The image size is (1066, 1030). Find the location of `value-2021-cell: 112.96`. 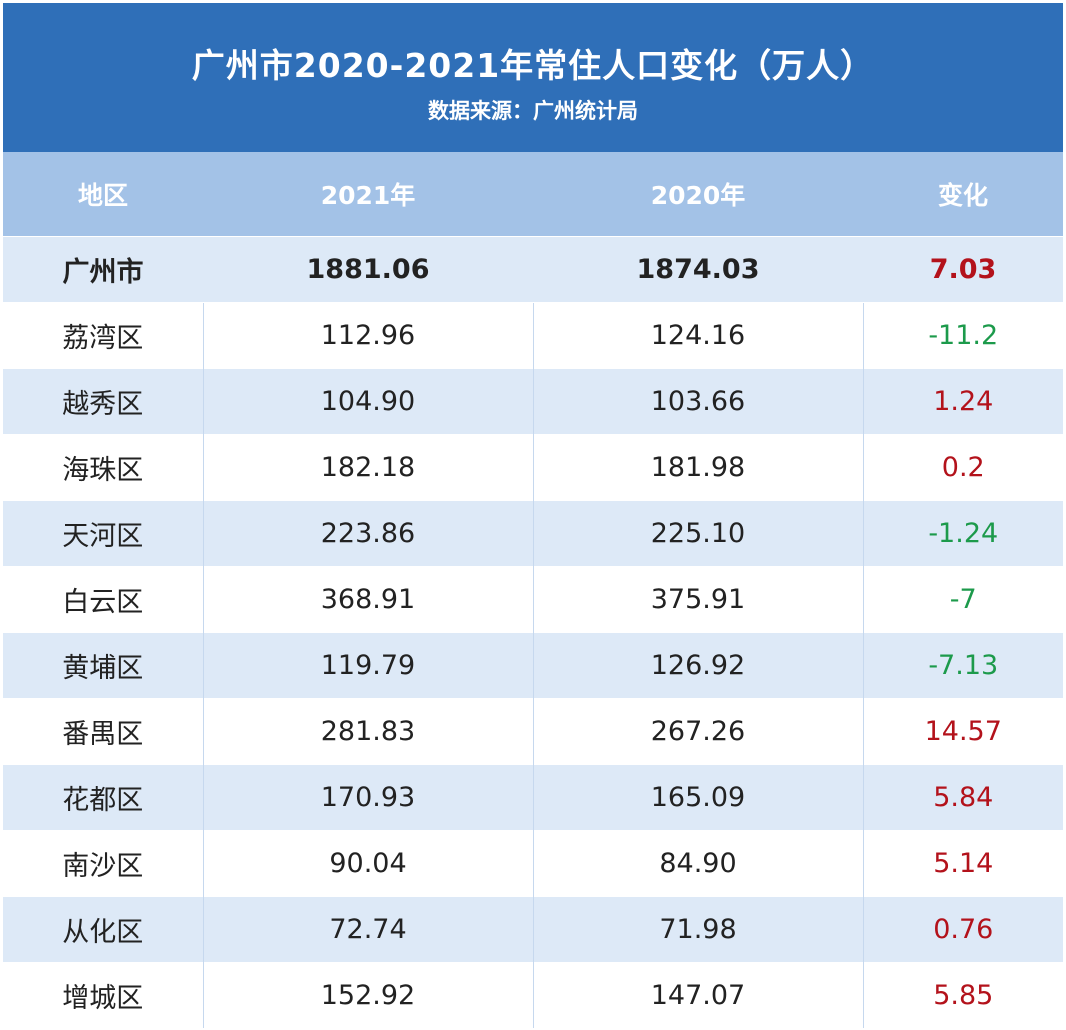

value-2021-cell: 112.96 is located at coordinates (367, 335).